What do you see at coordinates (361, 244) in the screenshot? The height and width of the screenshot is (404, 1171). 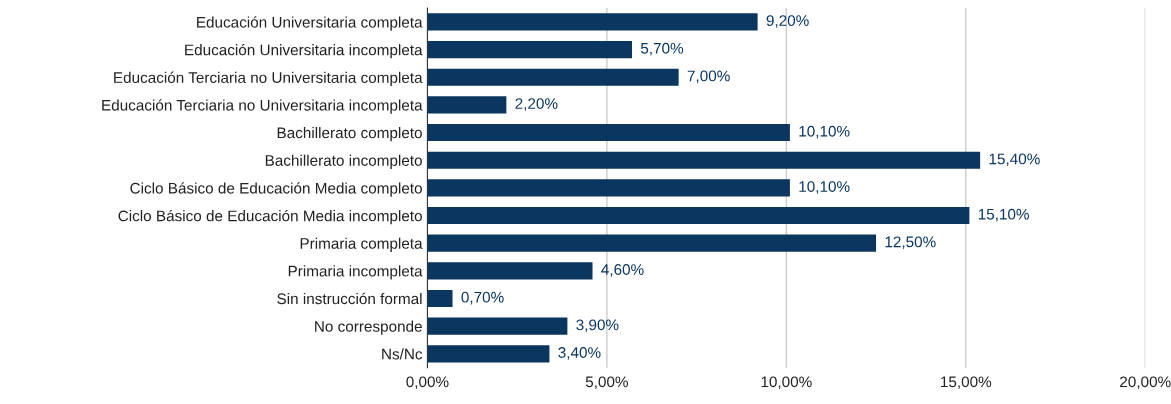 I see `y-tick-label: Primaria completa` at bounding box center [361, 244].